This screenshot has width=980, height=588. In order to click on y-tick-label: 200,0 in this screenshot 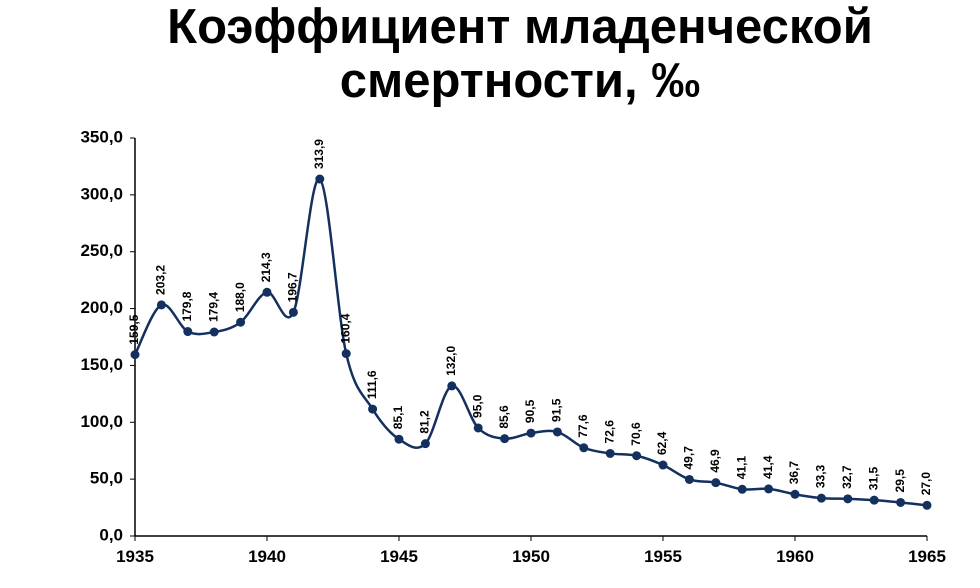, I will do `click(101, 307)`.